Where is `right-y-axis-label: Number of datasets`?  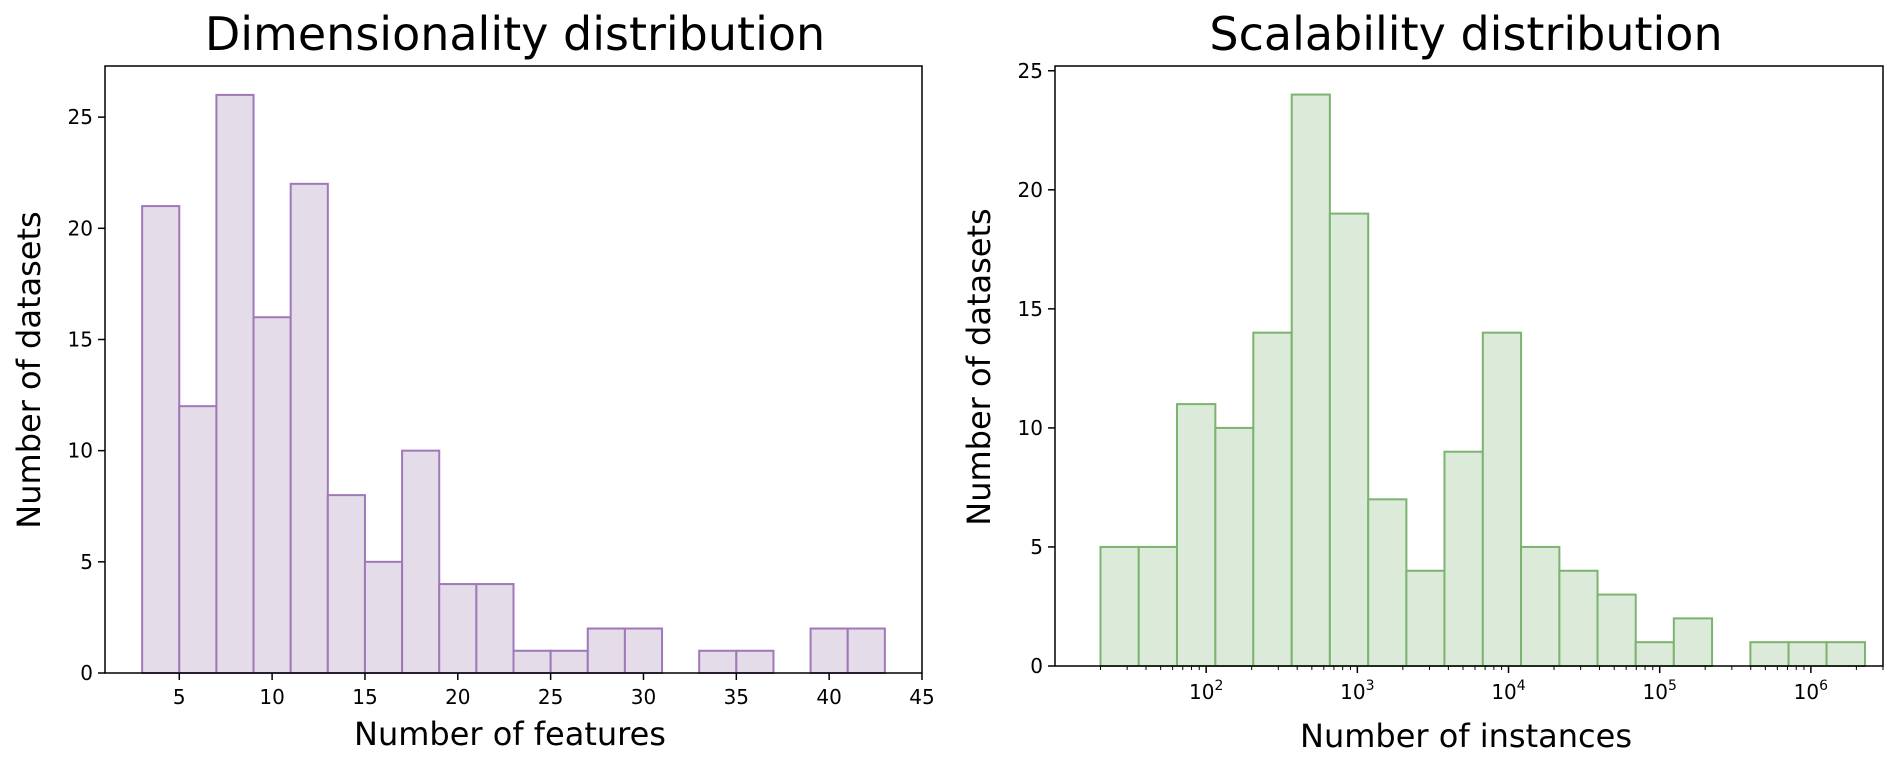 right-y-axis-label: Number of datasets is located at coordinates (979, 366).